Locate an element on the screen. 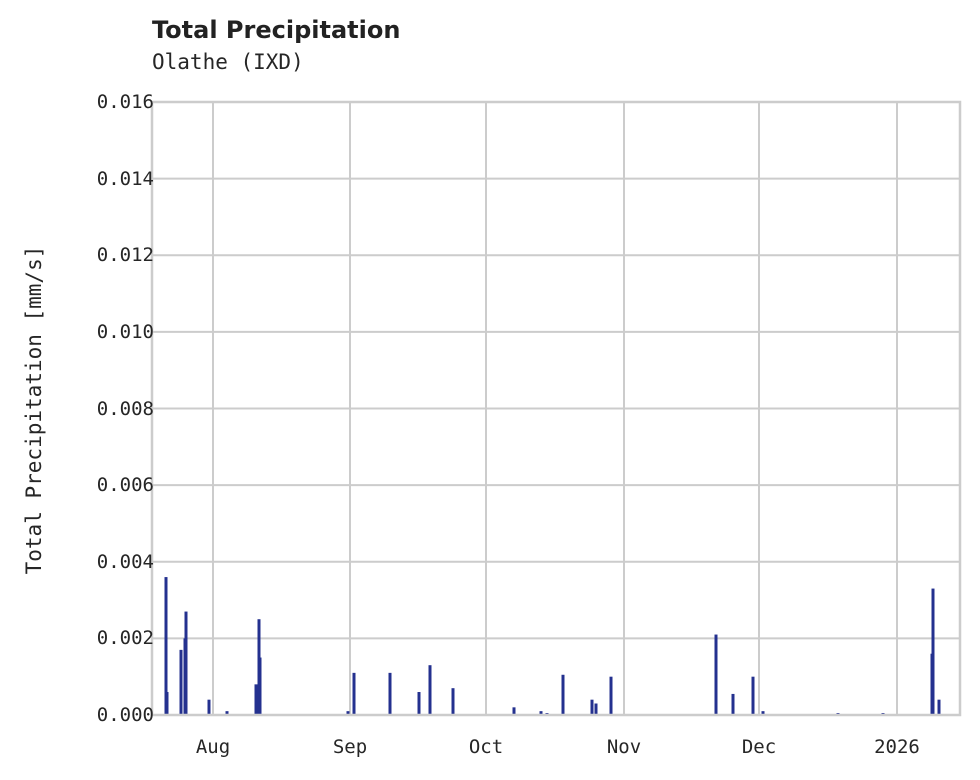 This screenshot has height=780, width=980. y-tick-label: 0.016 is located at coordinates (125, 102).